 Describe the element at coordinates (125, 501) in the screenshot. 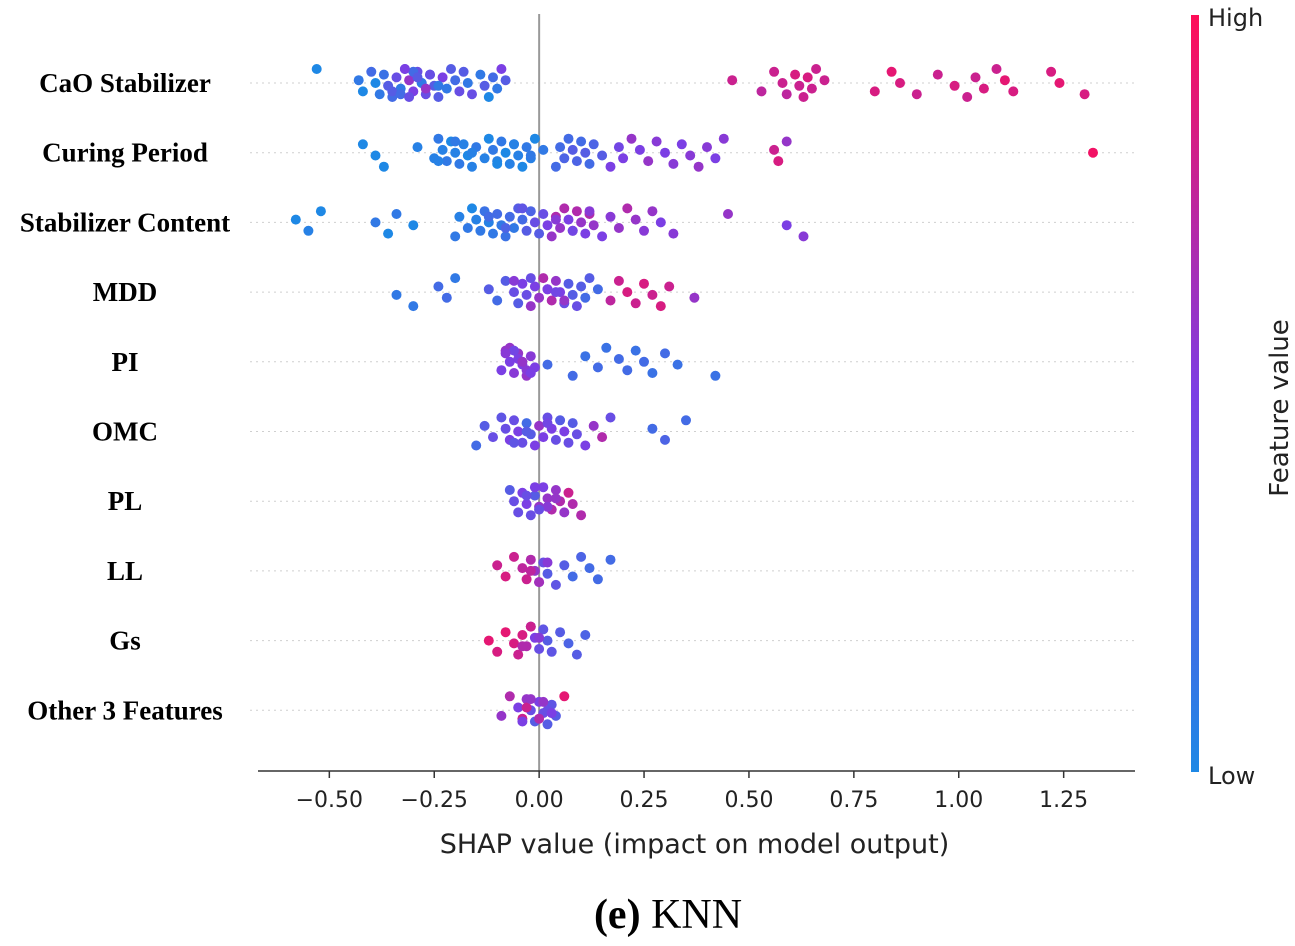

I see `feature-label: PL` at that location.